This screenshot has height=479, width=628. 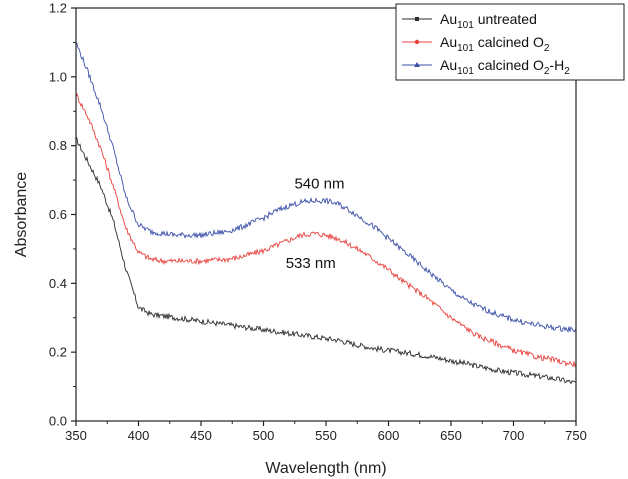 I want to click on x-axis-label: Wavelength (nm), so click(x=325, y=468).